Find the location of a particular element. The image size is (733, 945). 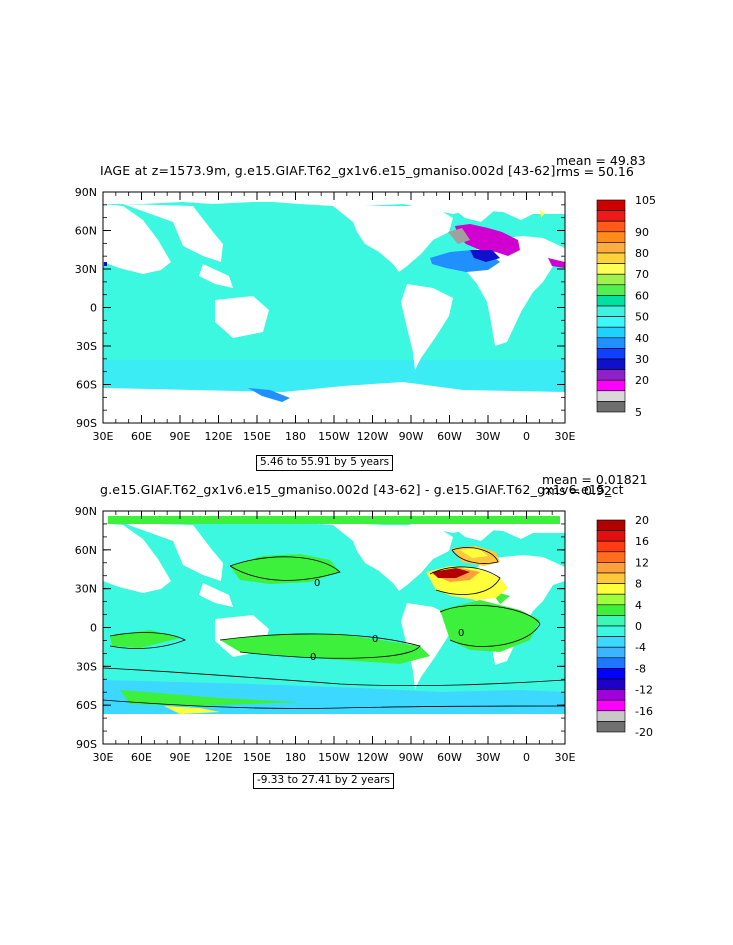

colorbar-label: 0 is located at coordinates (638, 626).